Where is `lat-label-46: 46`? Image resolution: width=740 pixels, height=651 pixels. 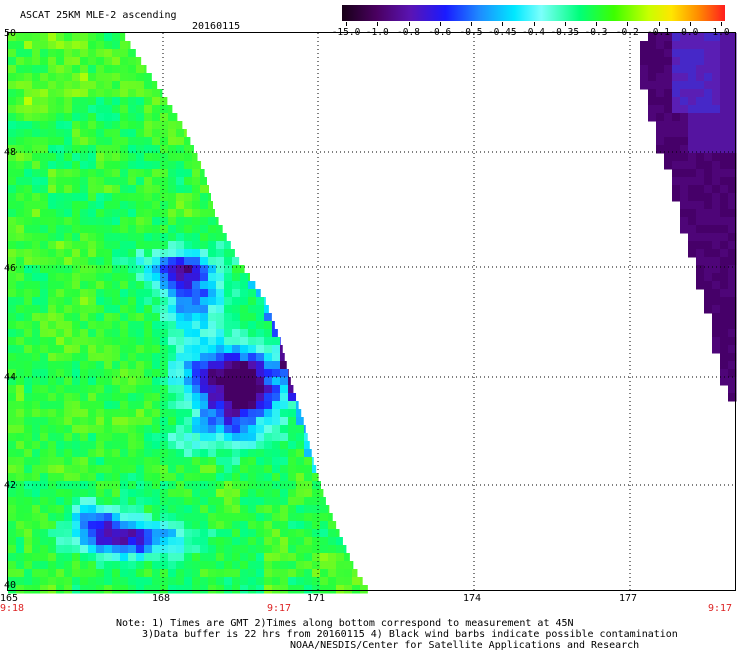
lat-label-46: 46 is located at coordinates (10, 268).